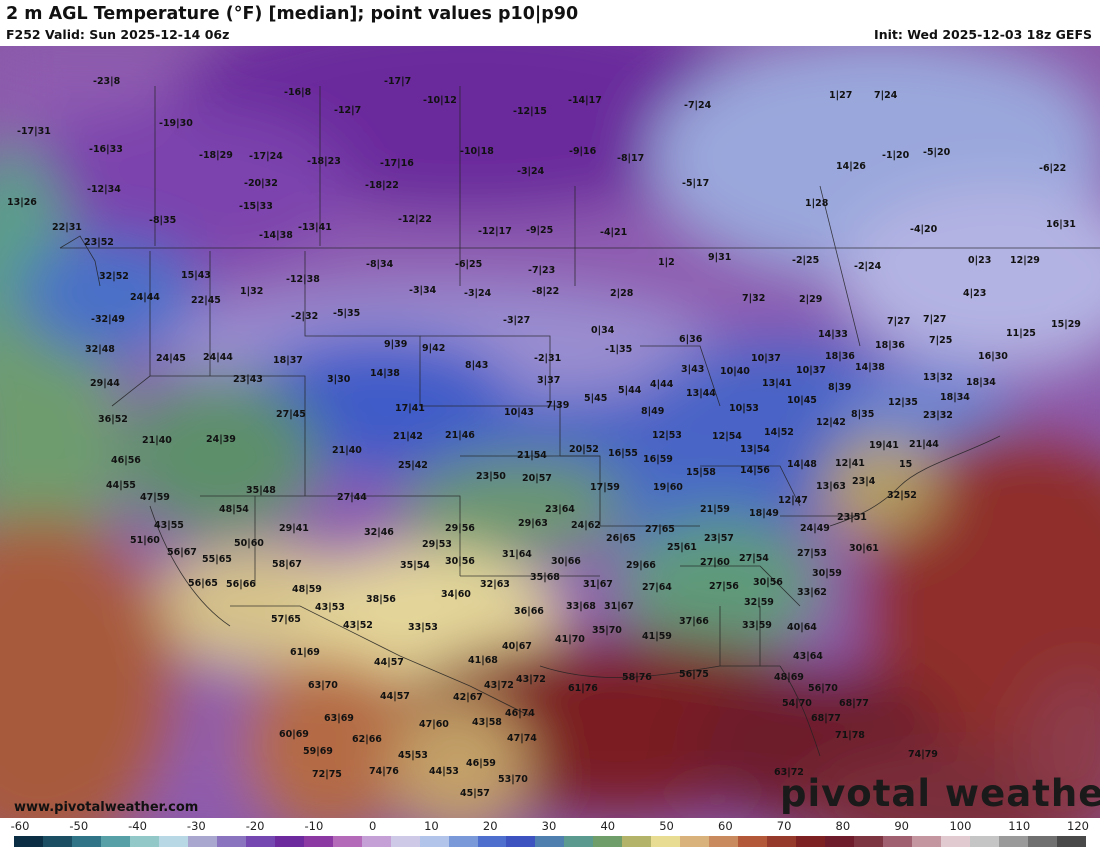 This screenshot has width=1100, height=850. Describe the element at coordinates (395, 696) in the screenshot. I see `point-value-label: 44|57` at that location.